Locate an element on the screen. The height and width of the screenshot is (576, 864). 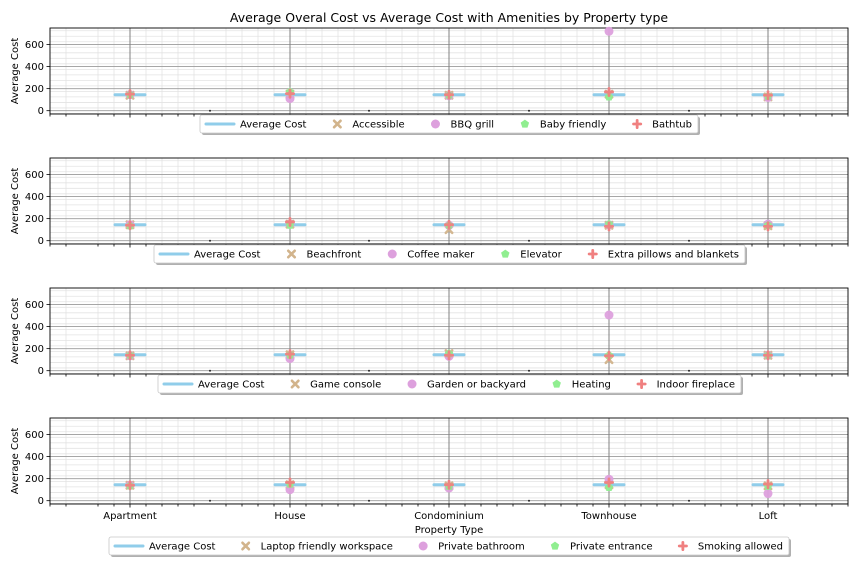
x-tick-label: Townhouse is located at coordinates (608, 516).